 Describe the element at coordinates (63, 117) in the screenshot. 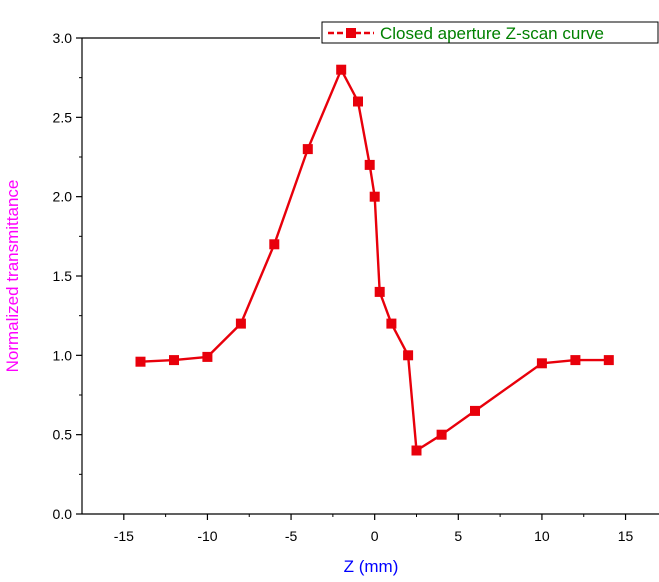

I see `y-tick-label: 2.5` at that location.